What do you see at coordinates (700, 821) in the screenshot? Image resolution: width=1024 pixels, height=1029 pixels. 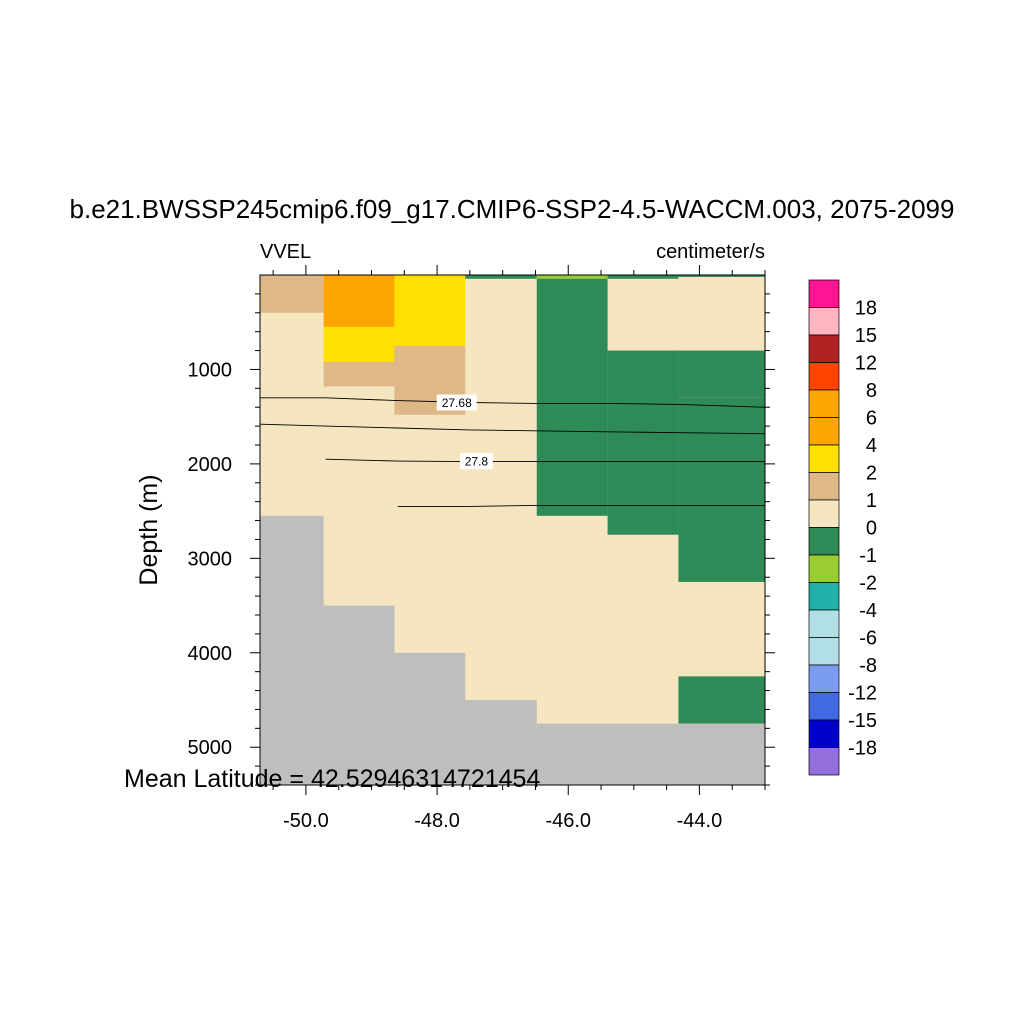 I see `x-tick-label-3: -44.0` at bounding box center [700, 821].